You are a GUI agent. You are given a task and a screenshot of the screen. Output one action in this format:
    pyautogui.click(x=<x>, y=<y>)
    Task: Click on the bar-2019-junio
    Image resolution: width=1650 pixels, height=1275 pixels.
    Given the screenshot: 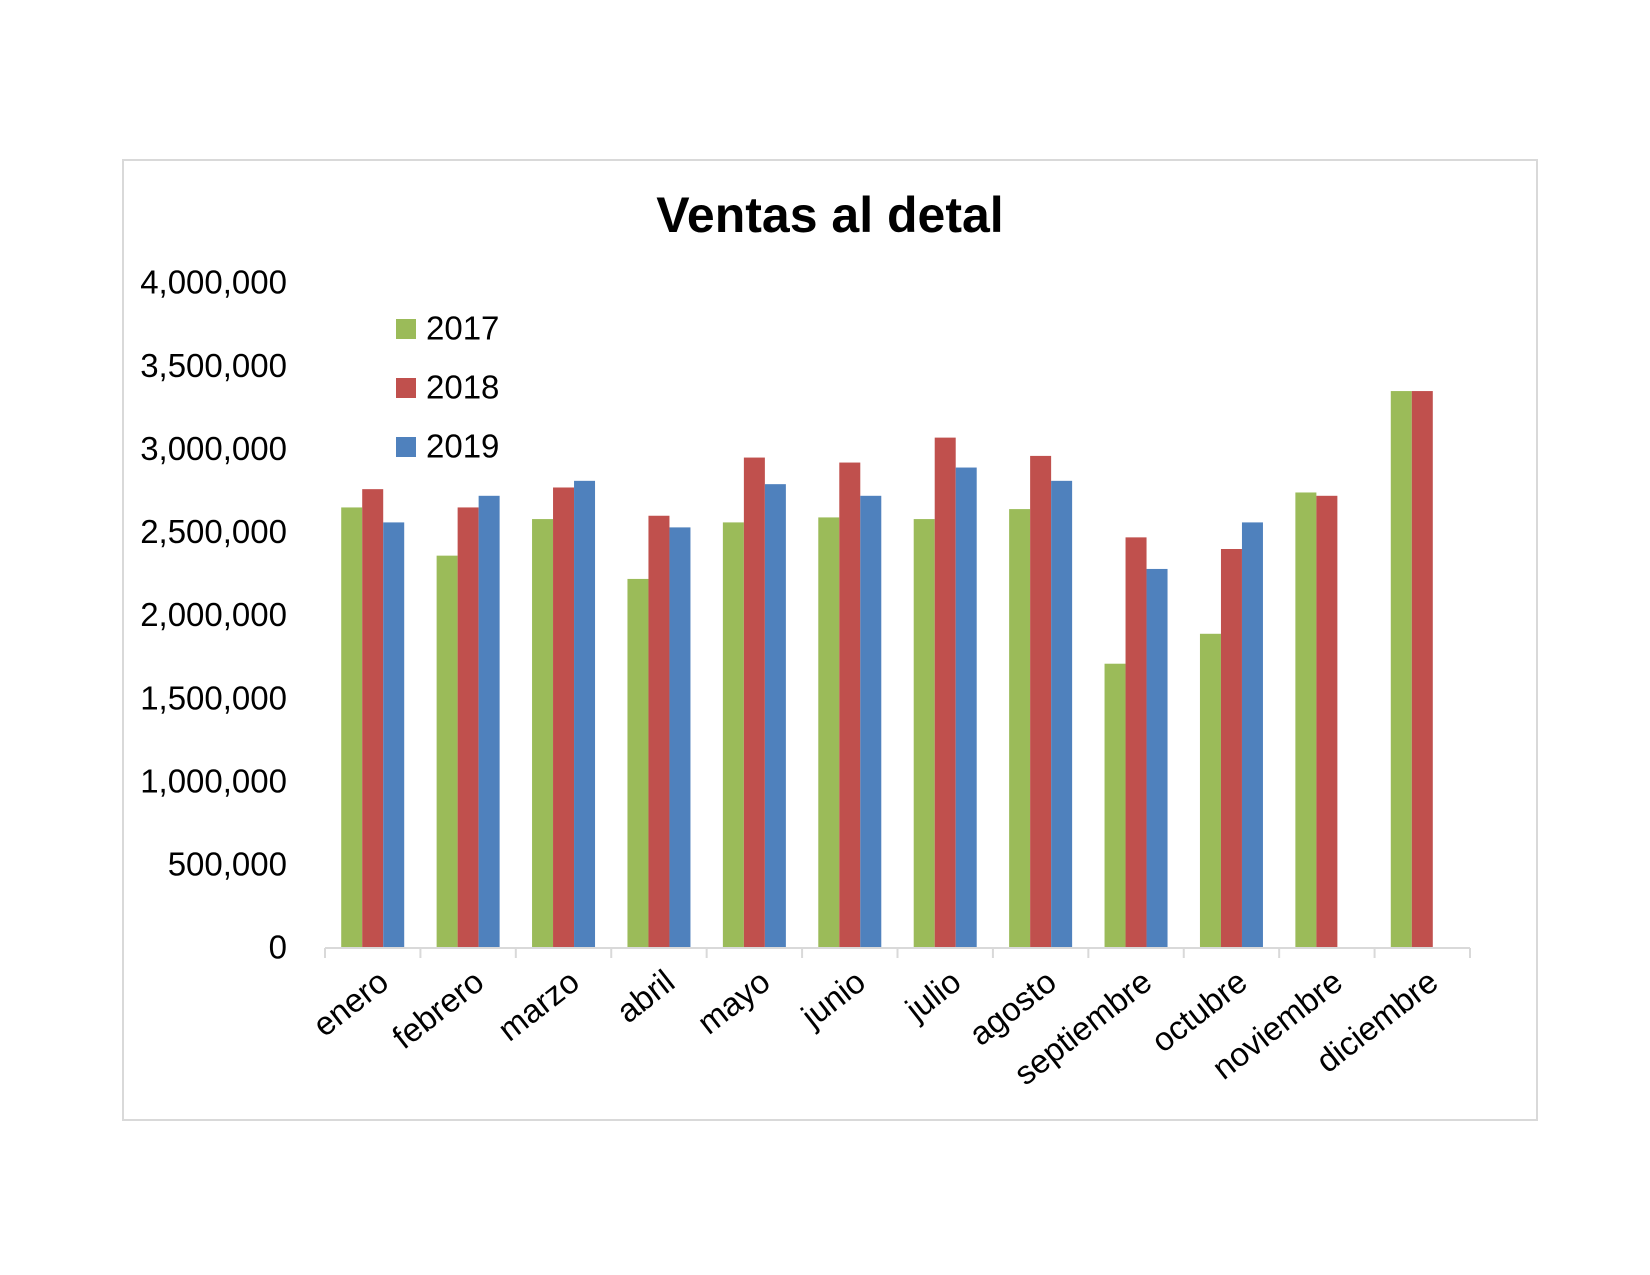 What is the action you would take?
    pyautogui.click(x=871, y=721)
    